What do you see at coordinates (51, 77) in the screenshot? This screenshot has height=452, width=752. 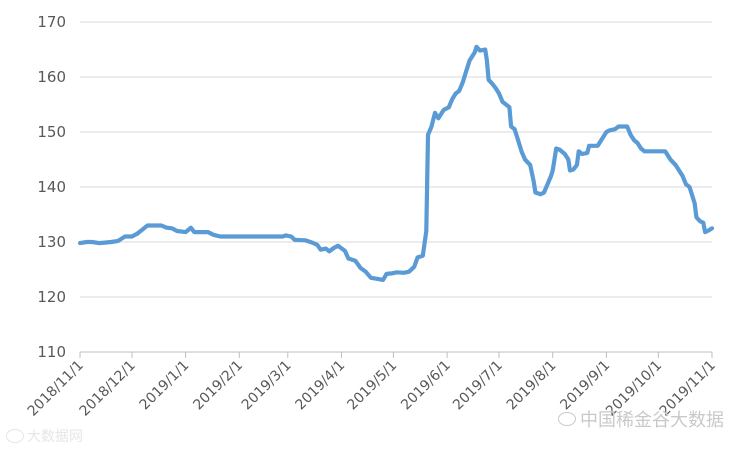 I see `y-tick-label: 160` at bounding box center [51, 77].